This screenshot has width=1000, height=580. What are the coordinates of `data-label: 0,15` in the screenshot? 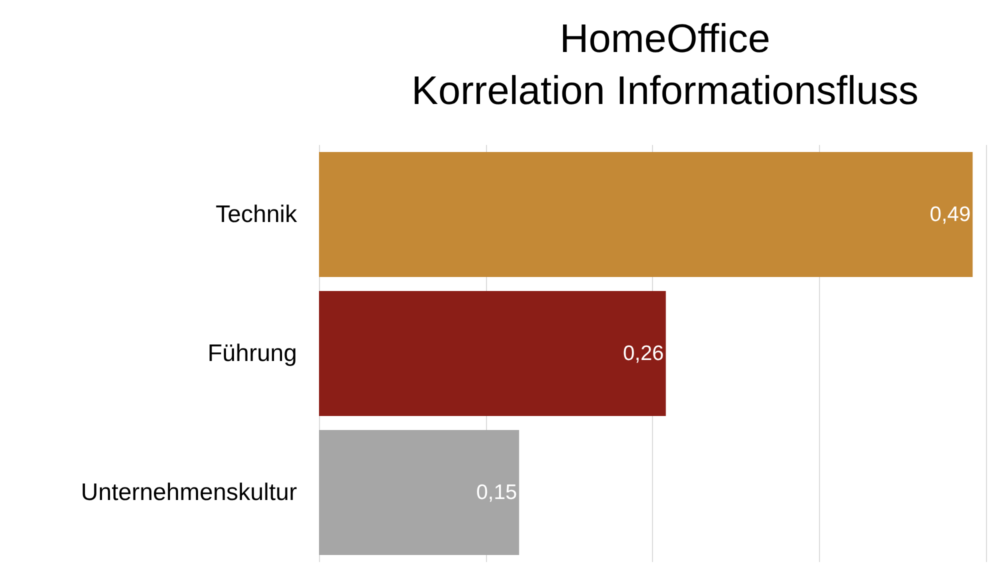 It's located at (497, 492).